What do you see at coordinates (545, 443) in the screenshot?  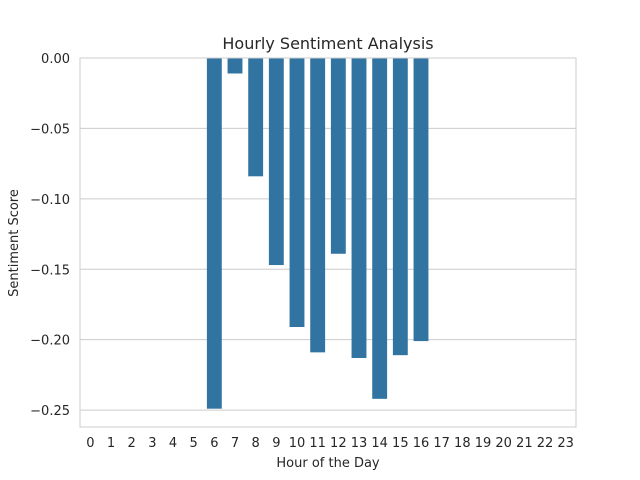 I see `x-tick-label: 22` at bounding box center [545, 443].